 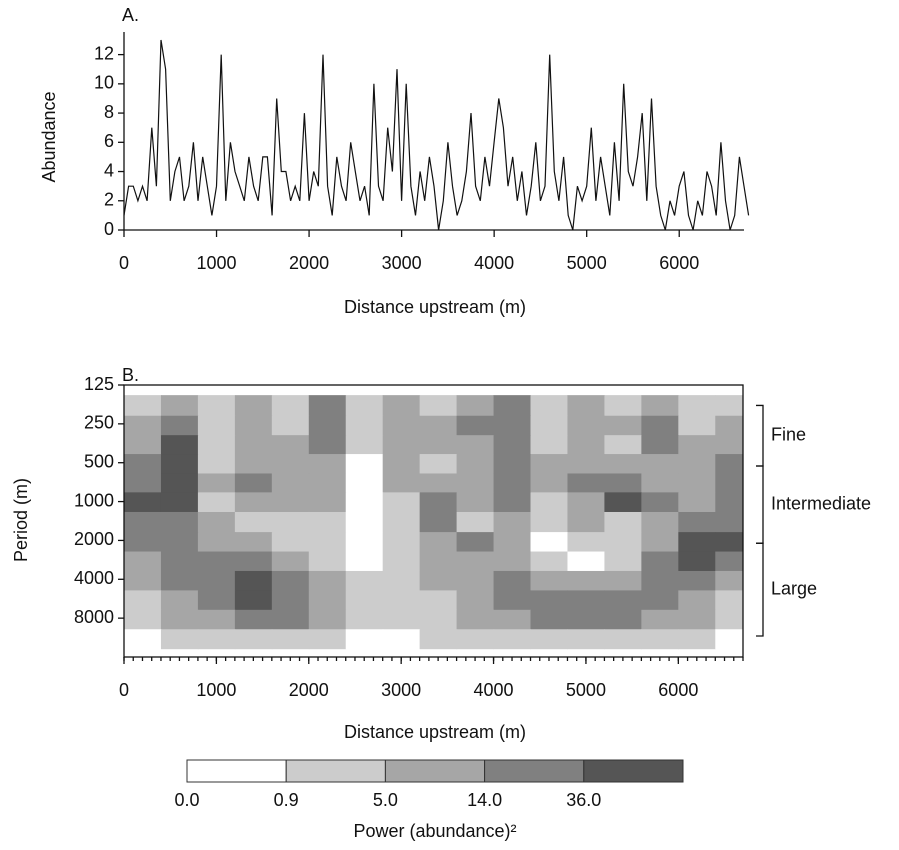 I want to click on colorbar-tick-label: 36.0, so click(x=583, y=800).